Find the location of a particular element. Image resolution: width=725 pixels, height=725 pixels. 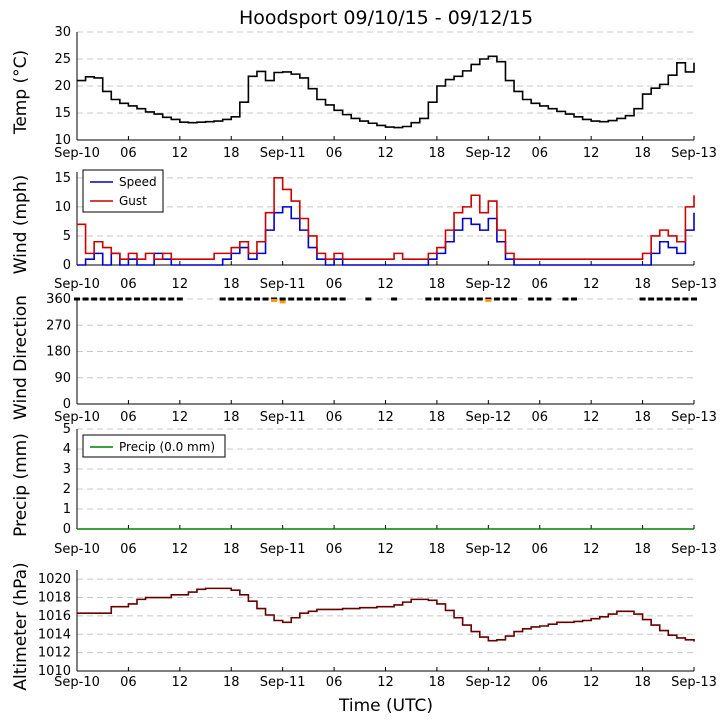

y-axis-label: Wind (mph) is located at coordinates (21, 225).